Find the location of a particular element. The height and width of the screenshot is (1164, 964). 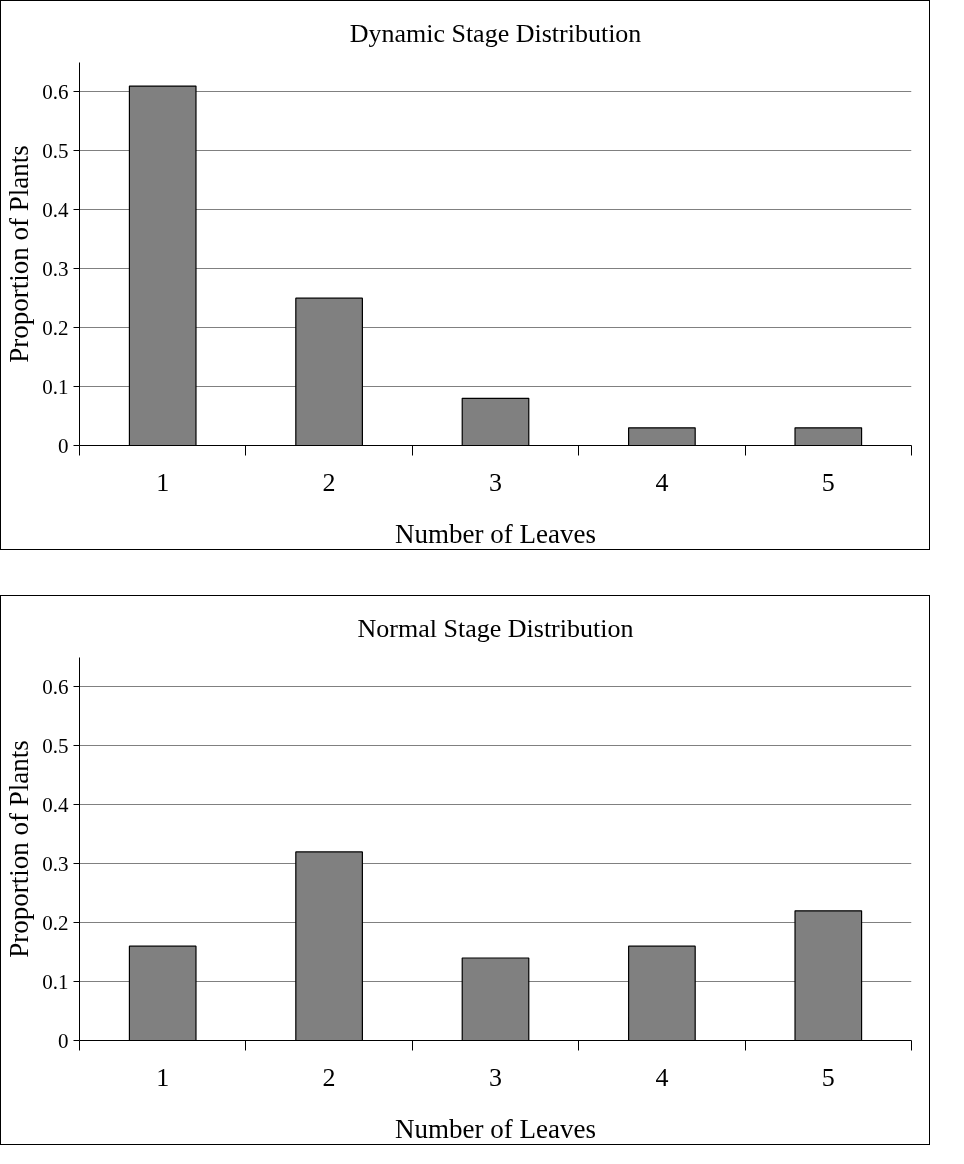

chart-title: Dynamic Stage Distribution is located at coordinates (495, 33).